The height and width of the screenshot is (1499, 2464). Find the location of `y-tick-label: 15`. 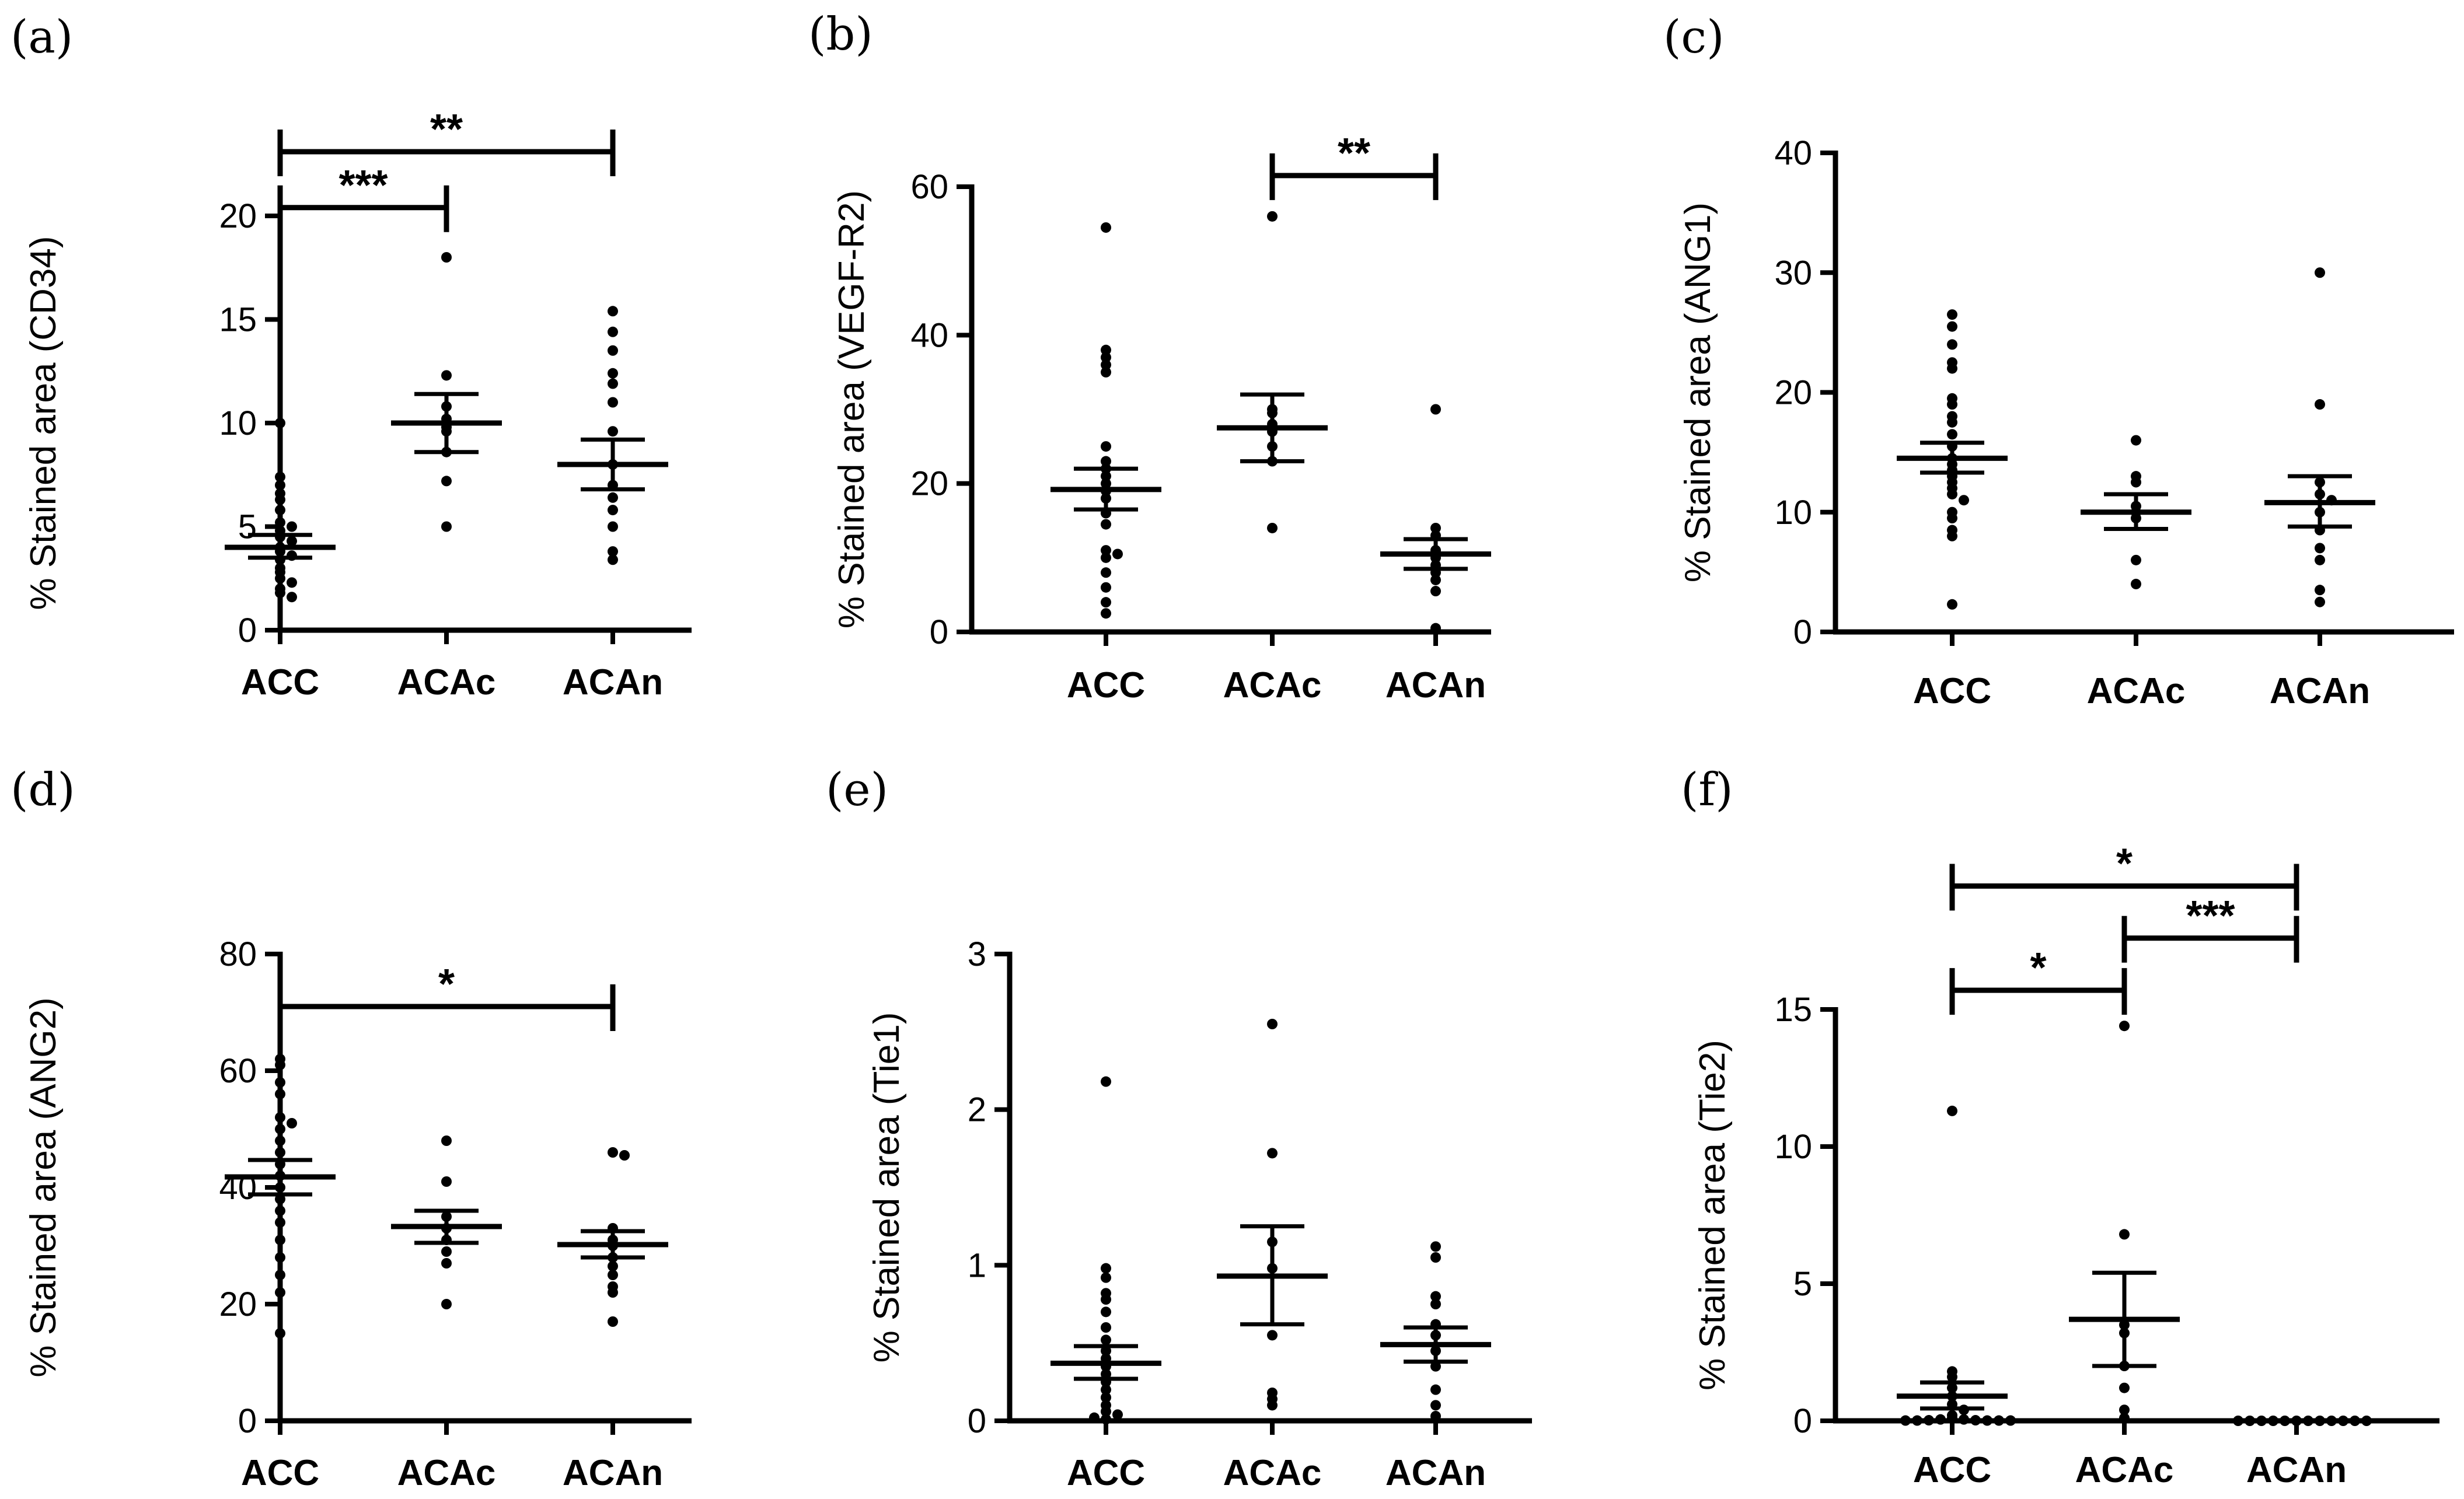

y-tick-label: 15 is located at coordinates (238, 320).